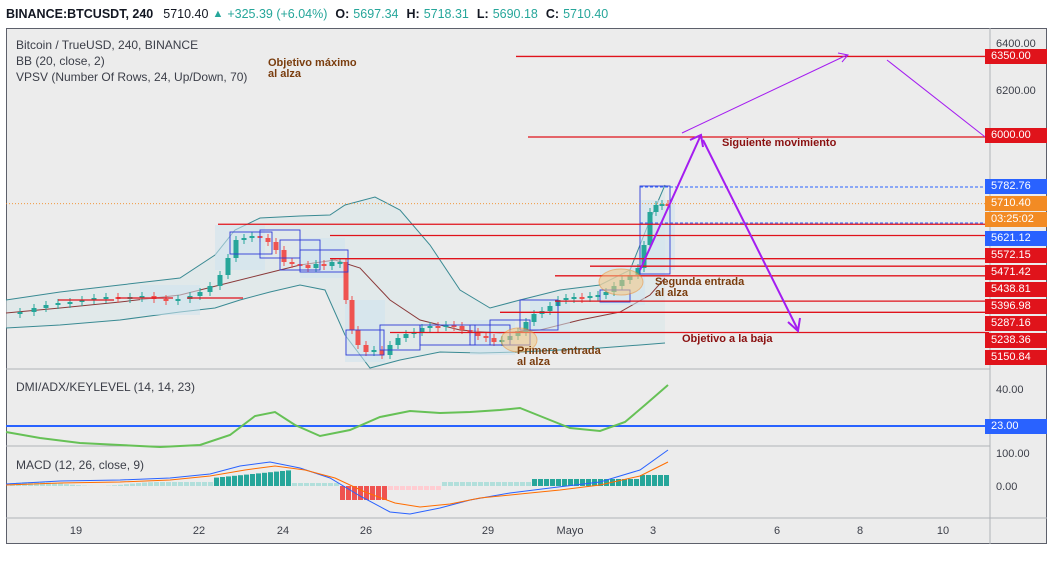 The image size is (1053, 568). I want to click on annotation-second-entry: Segunda entrada al alza, so click(699, 288).